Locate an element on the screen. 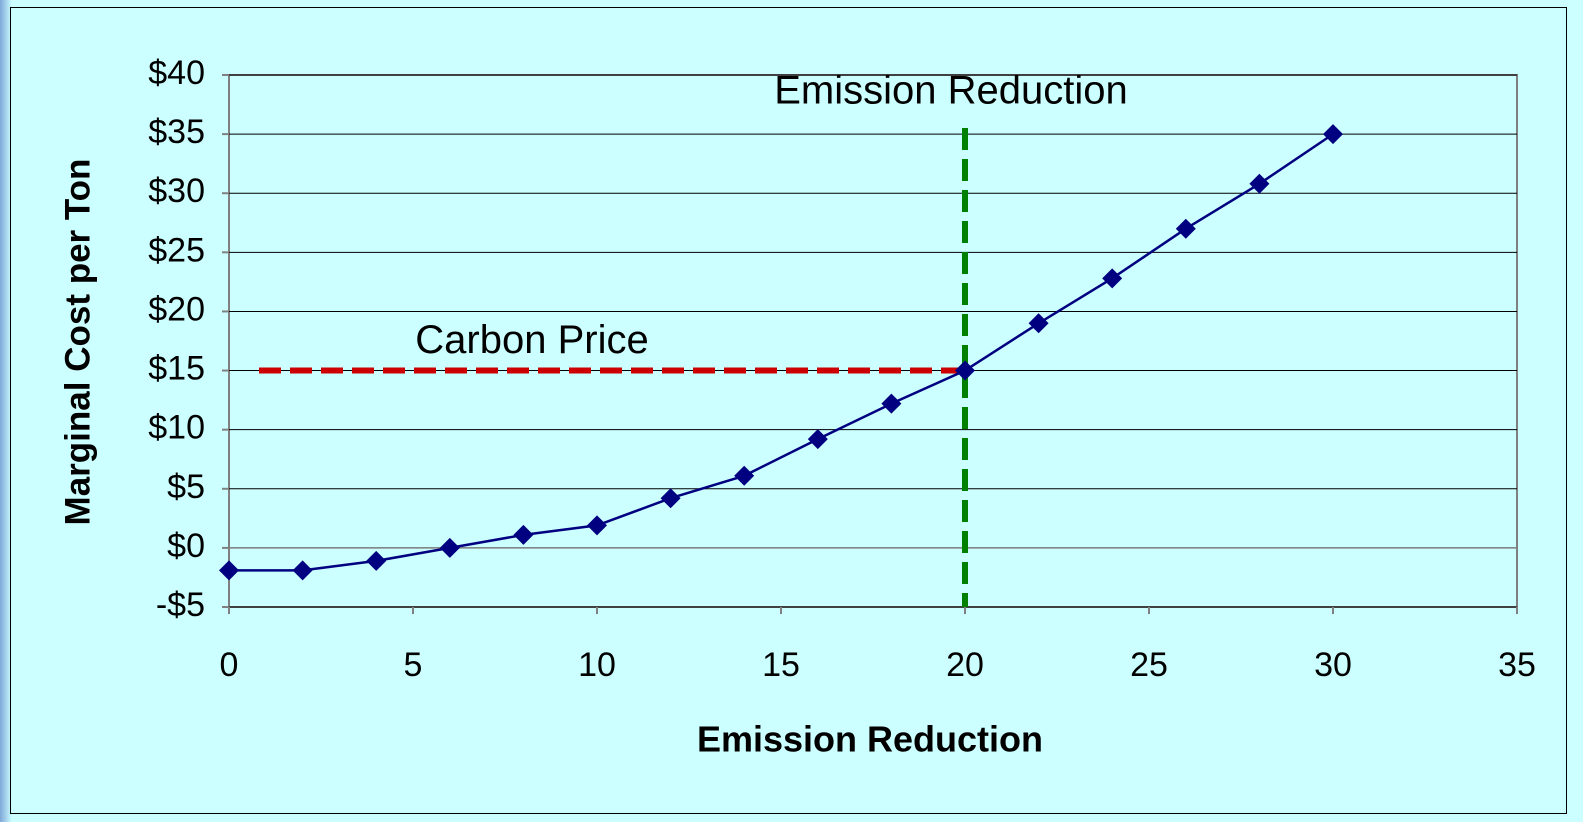 The width and height of the screenshot is (1583, 822). y-axis-label: Marginal Cost per Ton is located at coordinates (77, 342).